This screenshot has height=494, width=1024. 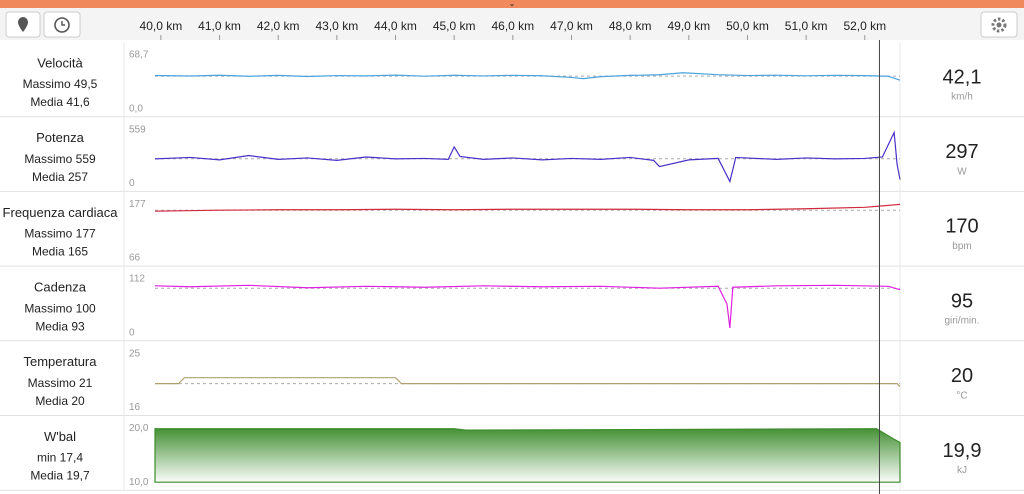 I want to click on y-tick-label: 68,7, so click(x=139, y=55).